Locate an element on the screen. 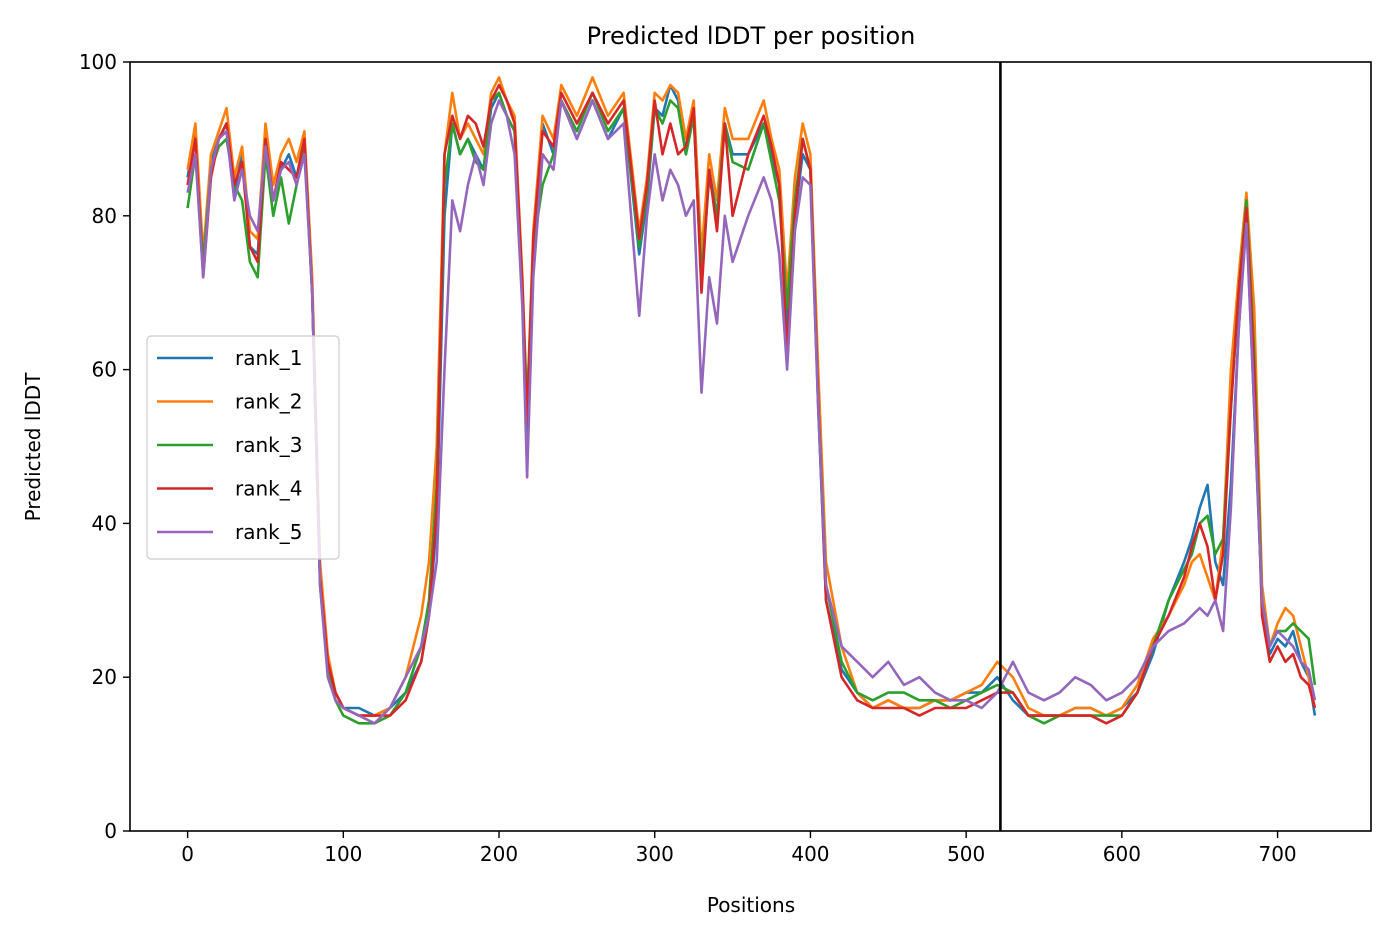 The width and height of the screenshot is (1391, 939). legend-label-rank_1: rank_1 is located at coordinates (268, 358).